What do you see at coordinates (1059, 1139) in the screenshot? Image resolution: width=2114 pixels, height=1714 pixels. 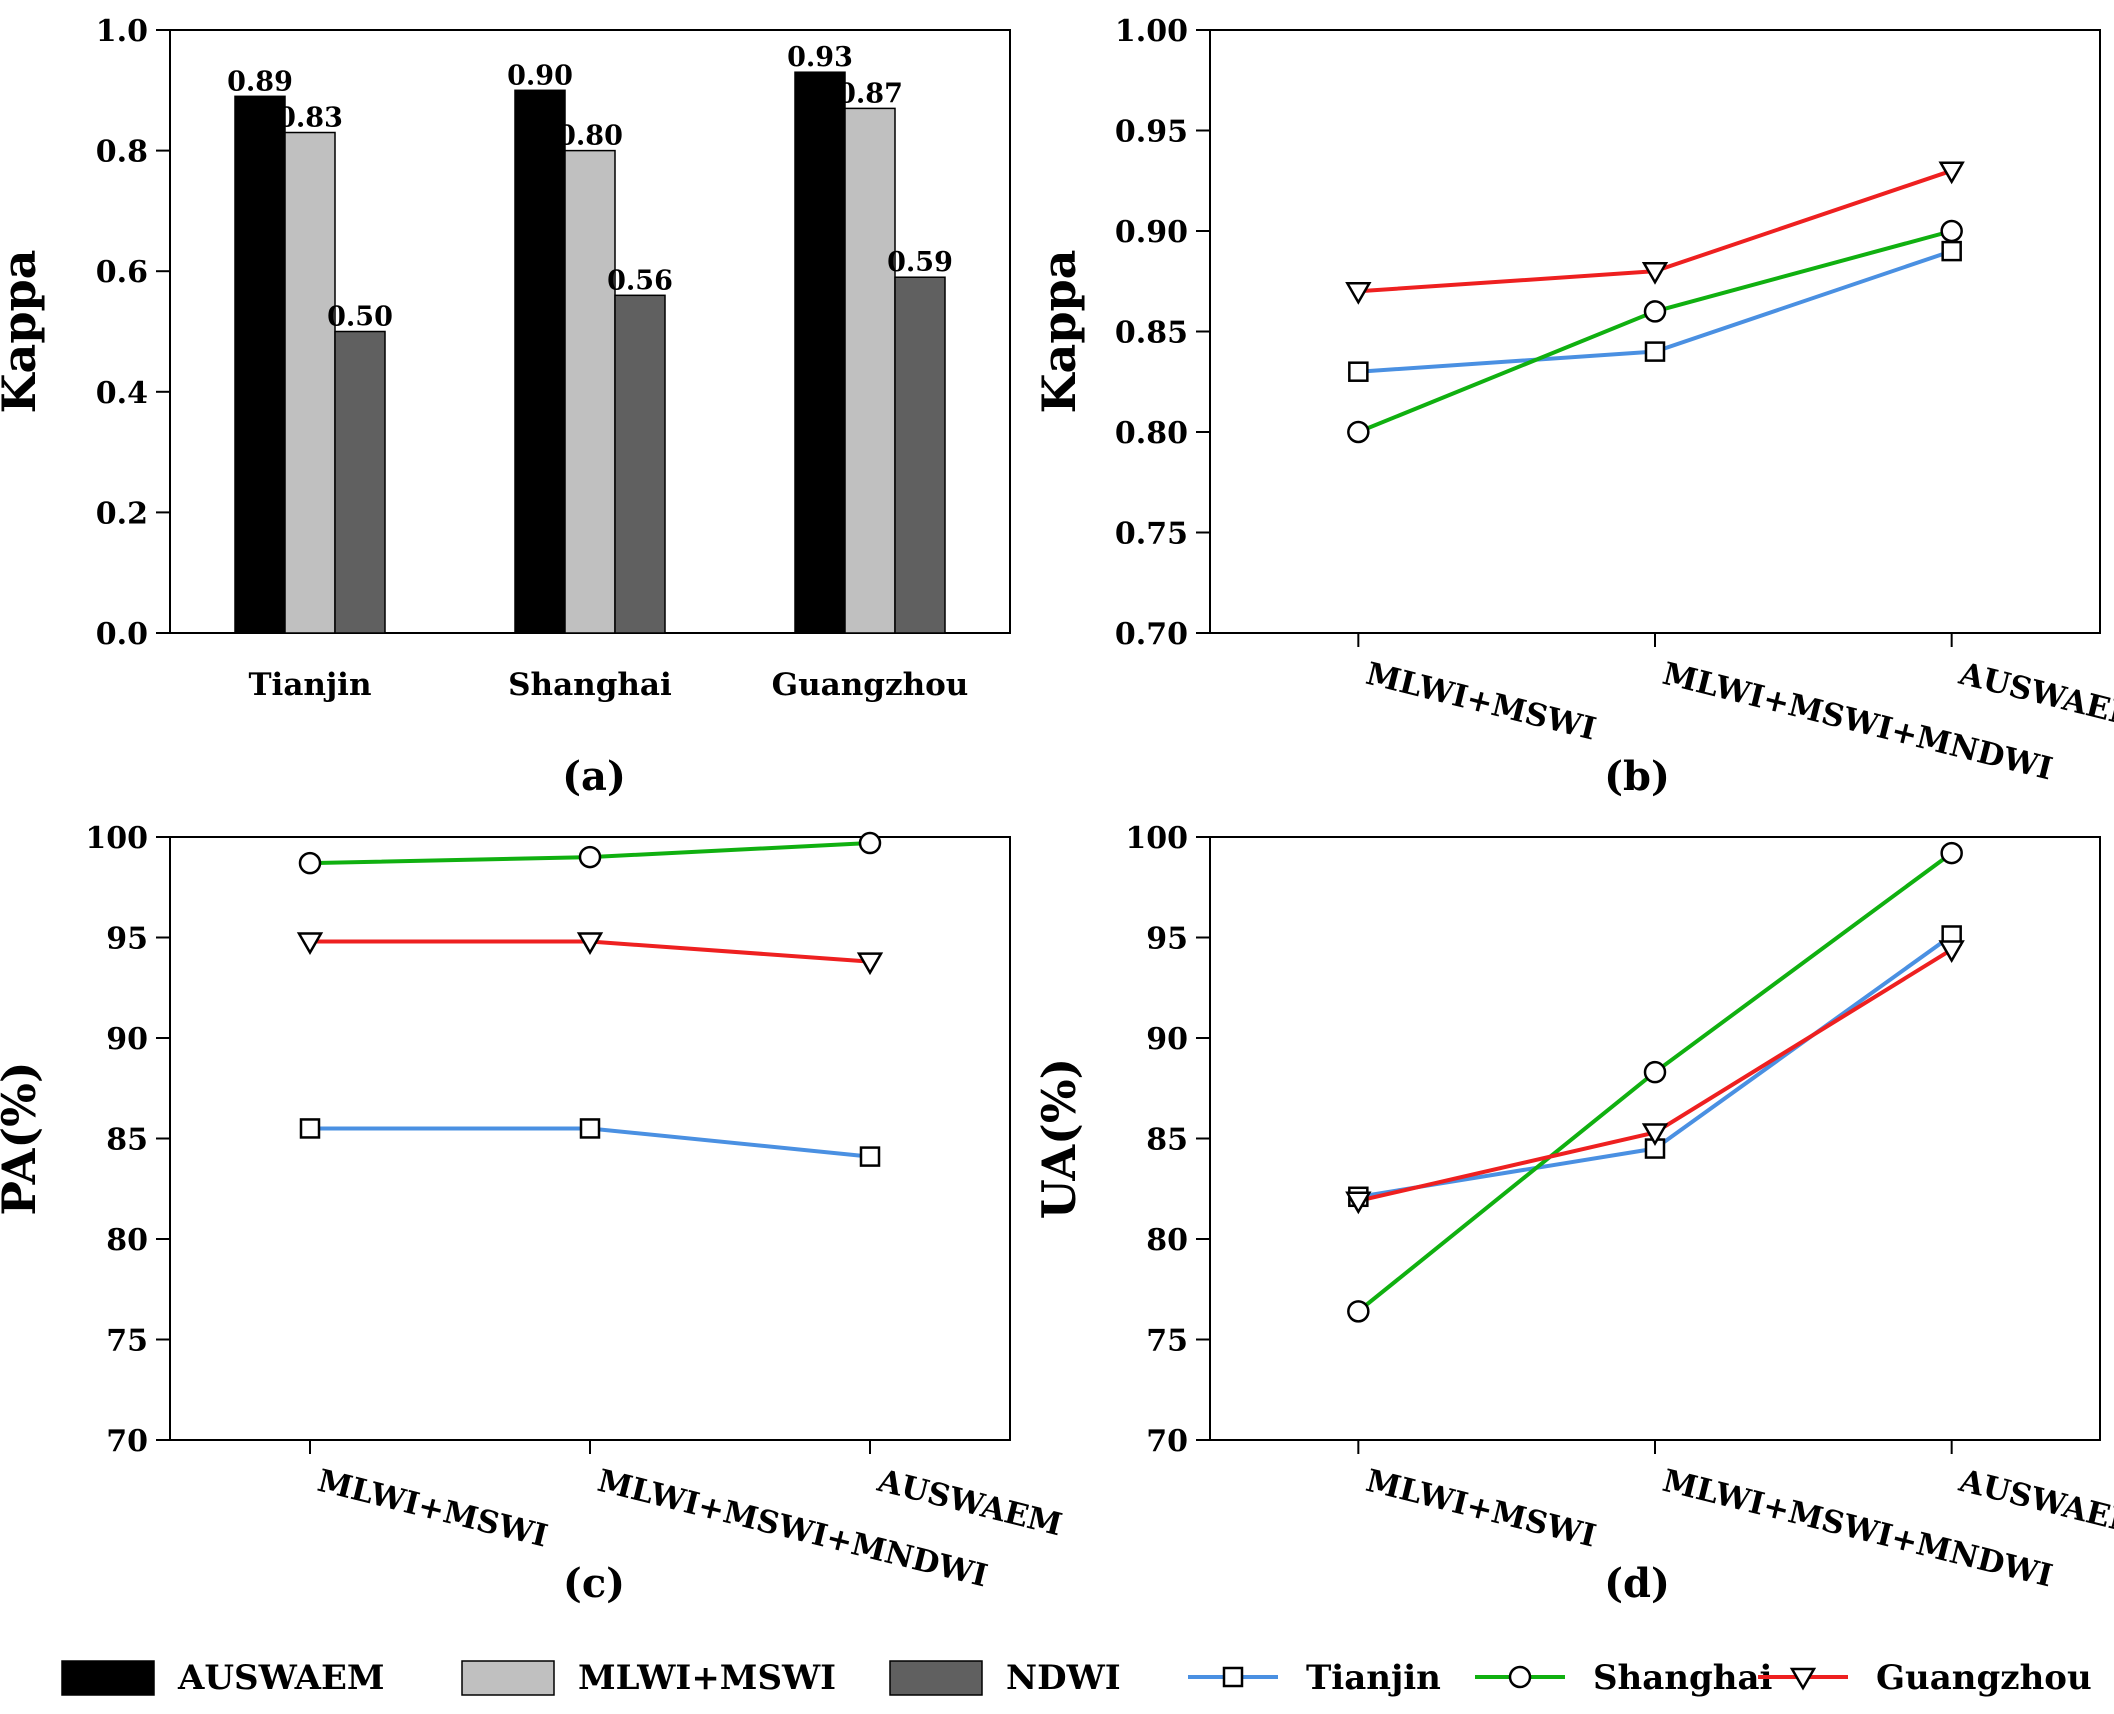 I see `y-axis-label: UA(%)` at bounding box center [1059, 1139].